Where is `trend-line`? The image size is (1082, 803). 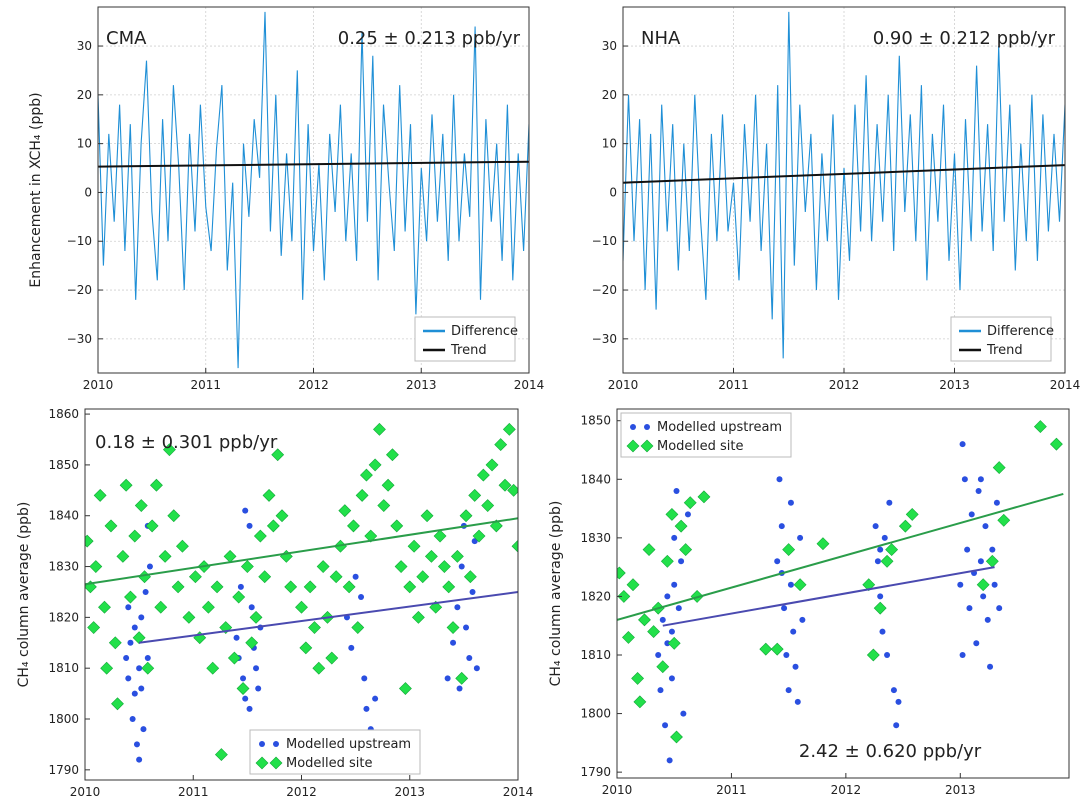
trend-line is located at coordinates (301, 551).